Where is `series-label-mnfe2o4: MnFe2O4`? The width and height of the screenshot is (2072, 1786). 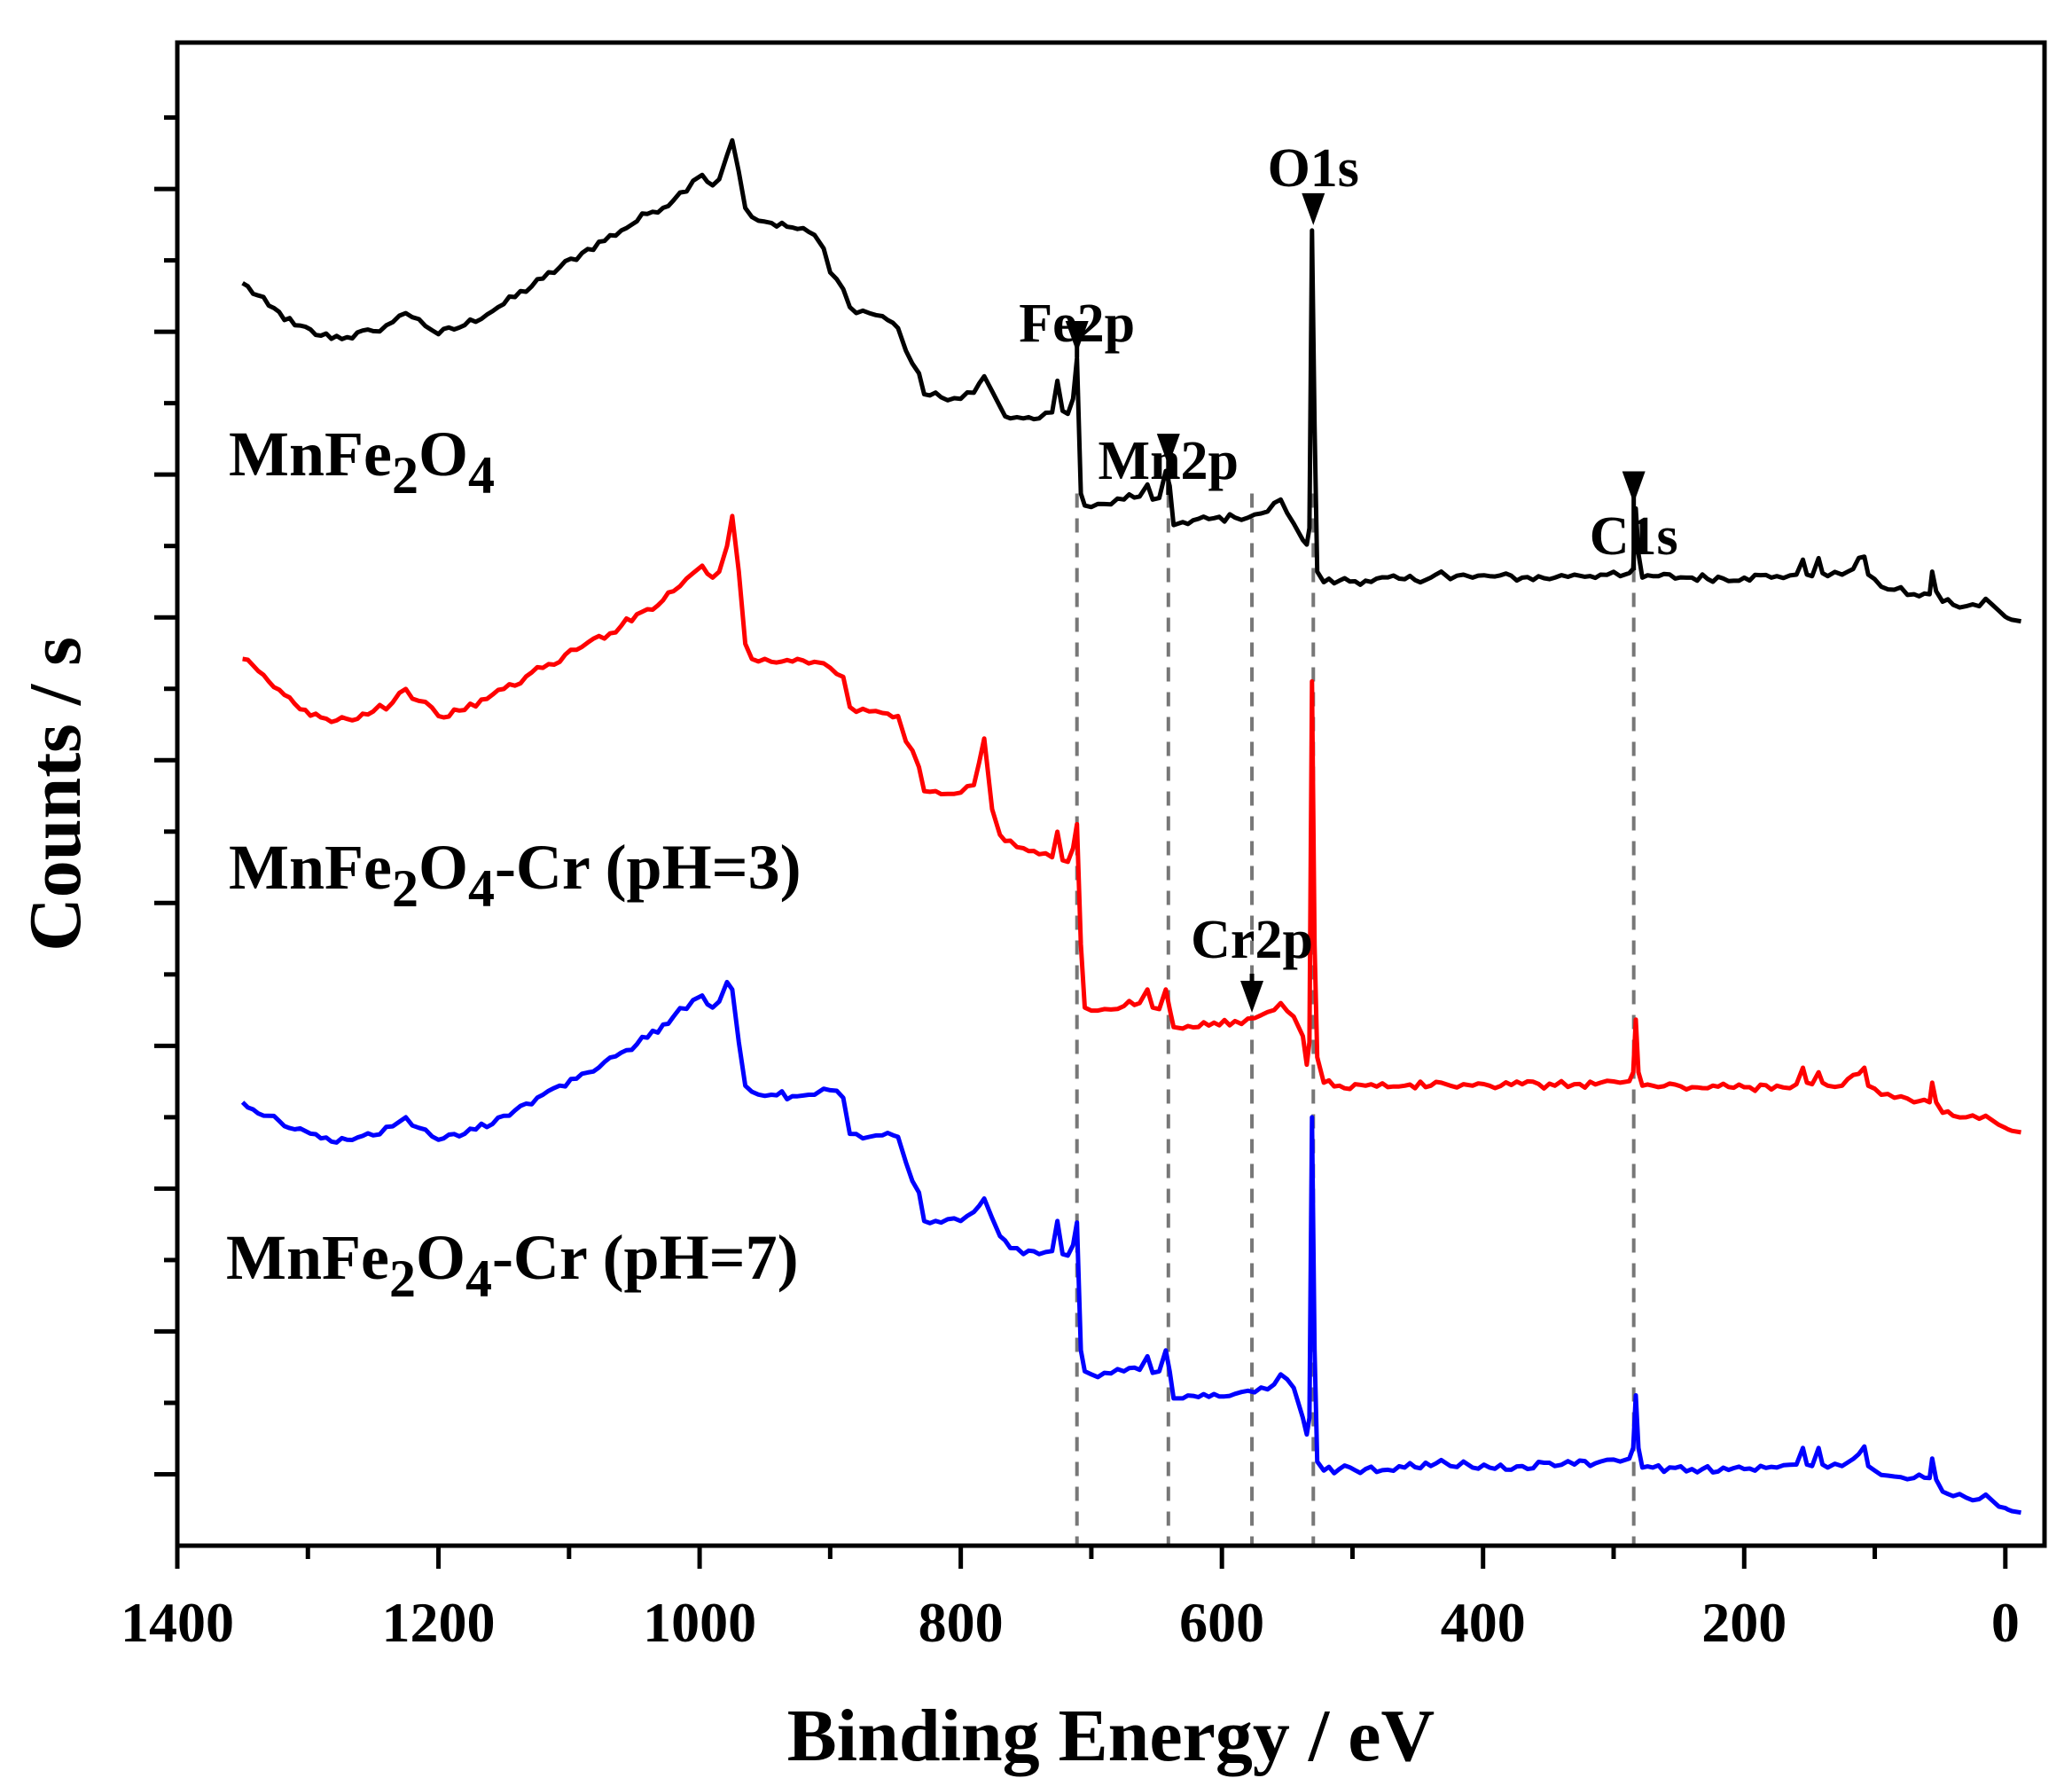 series-label-mnfe2o4: MnFe2O4 is located at coordinates (362, 462).